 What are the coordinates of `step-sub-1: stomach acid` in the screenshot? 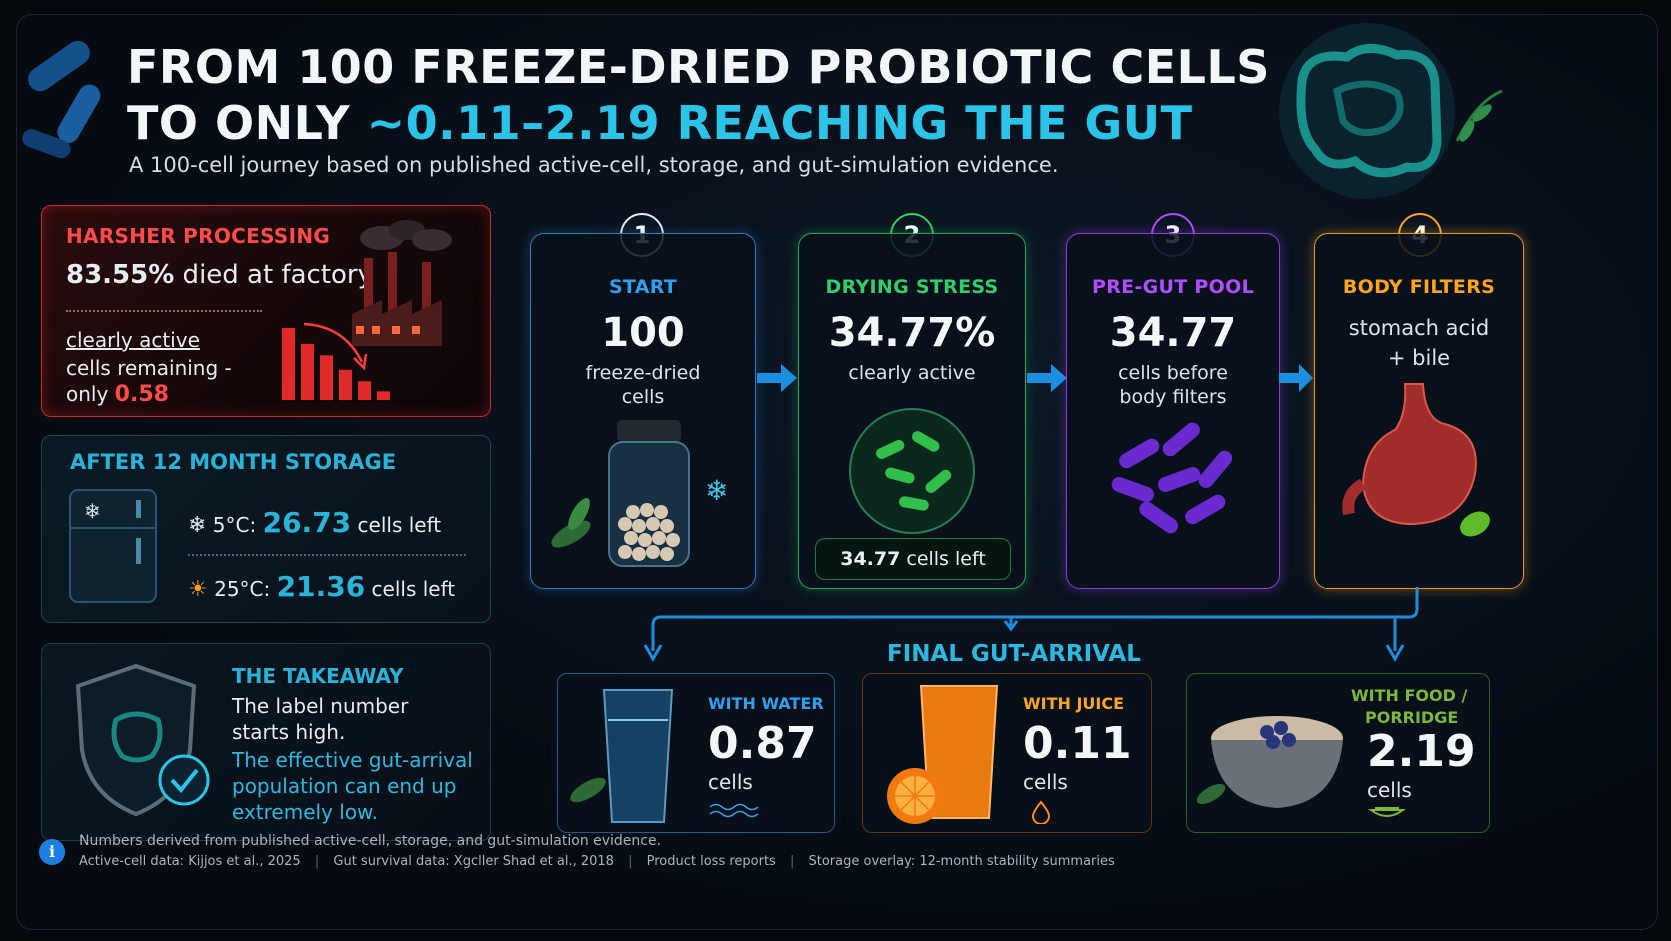 It's located at (1419, 328).